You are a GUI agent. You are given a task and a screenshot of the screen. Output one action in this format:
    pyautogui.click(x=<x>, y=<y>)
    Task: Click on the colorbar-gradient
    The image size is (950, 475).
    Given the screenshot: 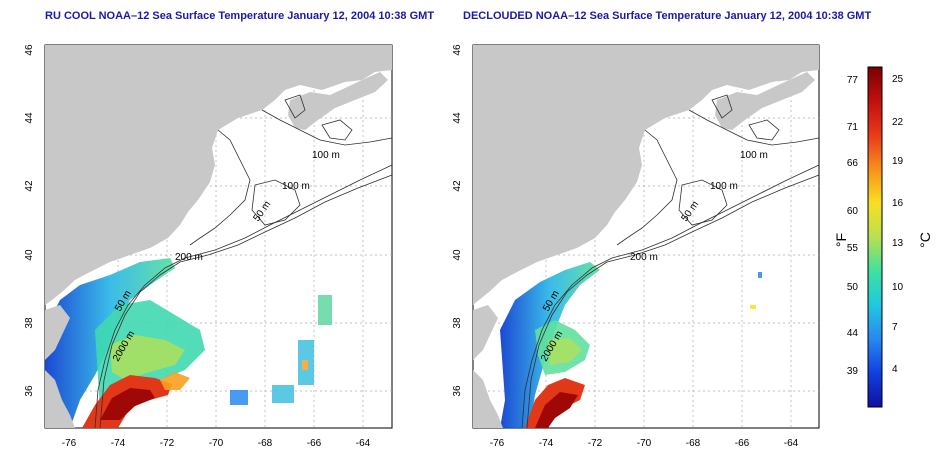 What is the action you would take?
    pyautogui.click(x=875, y=237)
    